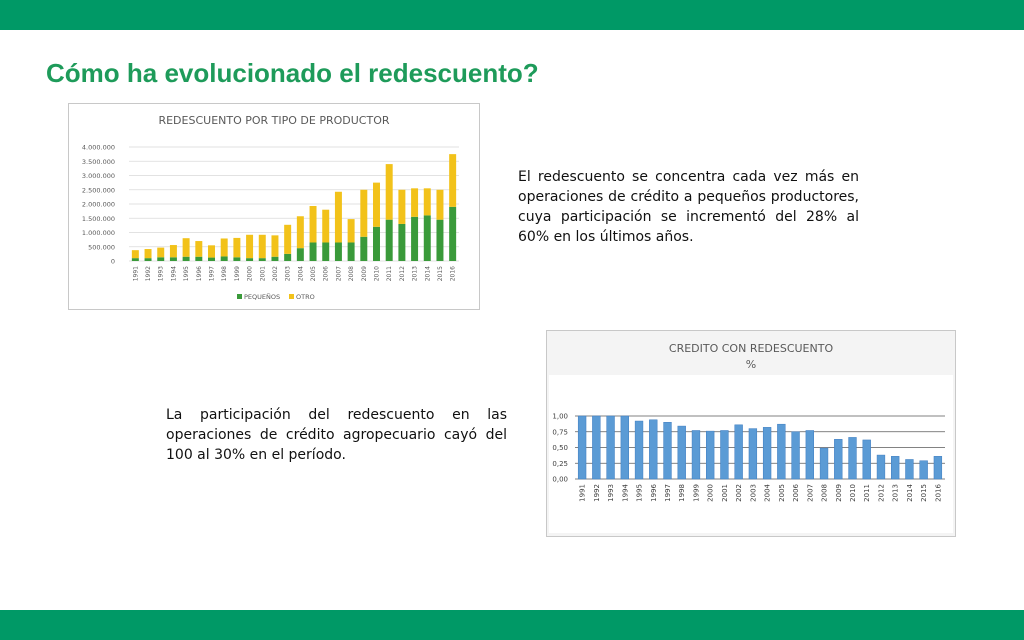 This screenshot has height=640, width=1024. What do you see at coordinates (415, 273) in the screenshot?
I see `chart-1-xtick: 2013` at bounding box center [415, 273].